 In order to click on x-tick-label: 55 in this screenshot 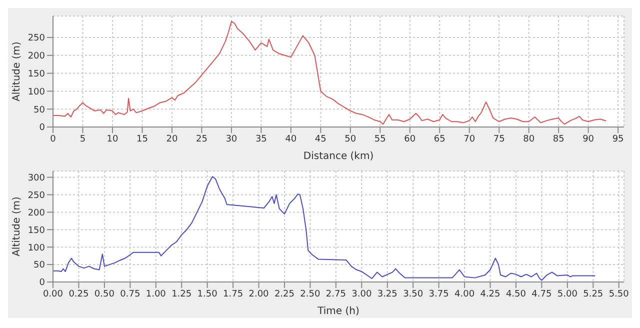, I will do `click(380, 139)`.